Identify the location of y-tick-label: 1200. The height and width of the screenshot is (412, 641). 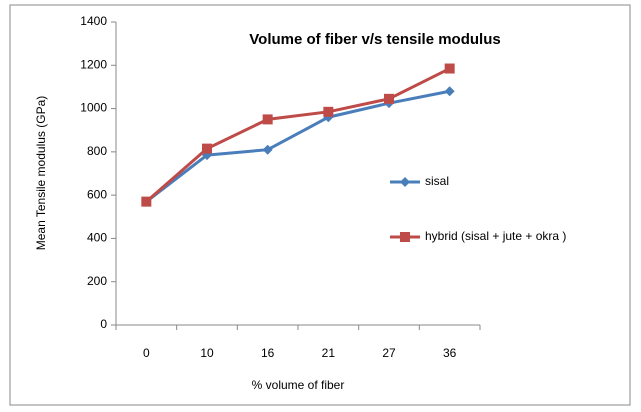
(93, 64).